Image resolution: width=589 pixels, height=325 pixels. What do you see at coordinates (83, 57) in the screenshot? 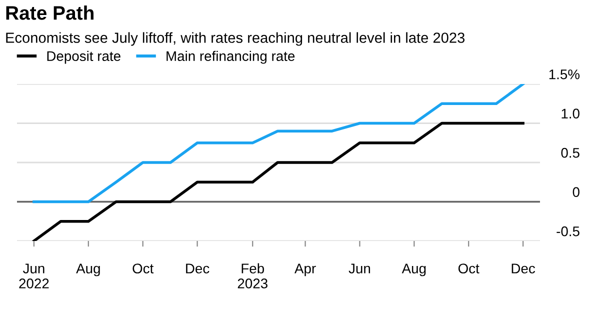
I see `legend-label: Deposit rate` at bounding box center [83, 57].